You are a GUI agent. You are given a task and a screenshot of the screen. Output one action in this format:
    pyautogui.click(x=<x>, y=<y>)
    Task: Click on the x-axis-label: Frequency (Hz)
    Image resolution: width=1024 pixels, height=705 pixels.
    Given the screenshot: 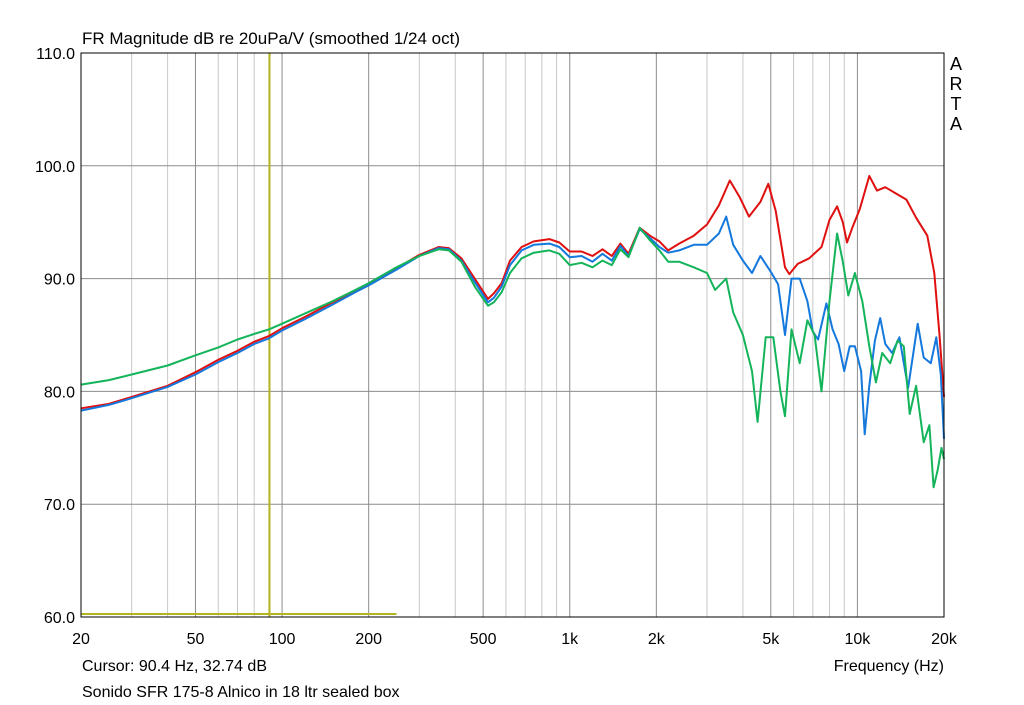 What is the action you would take?
    pyautogui.click(x=889, y=666)
    